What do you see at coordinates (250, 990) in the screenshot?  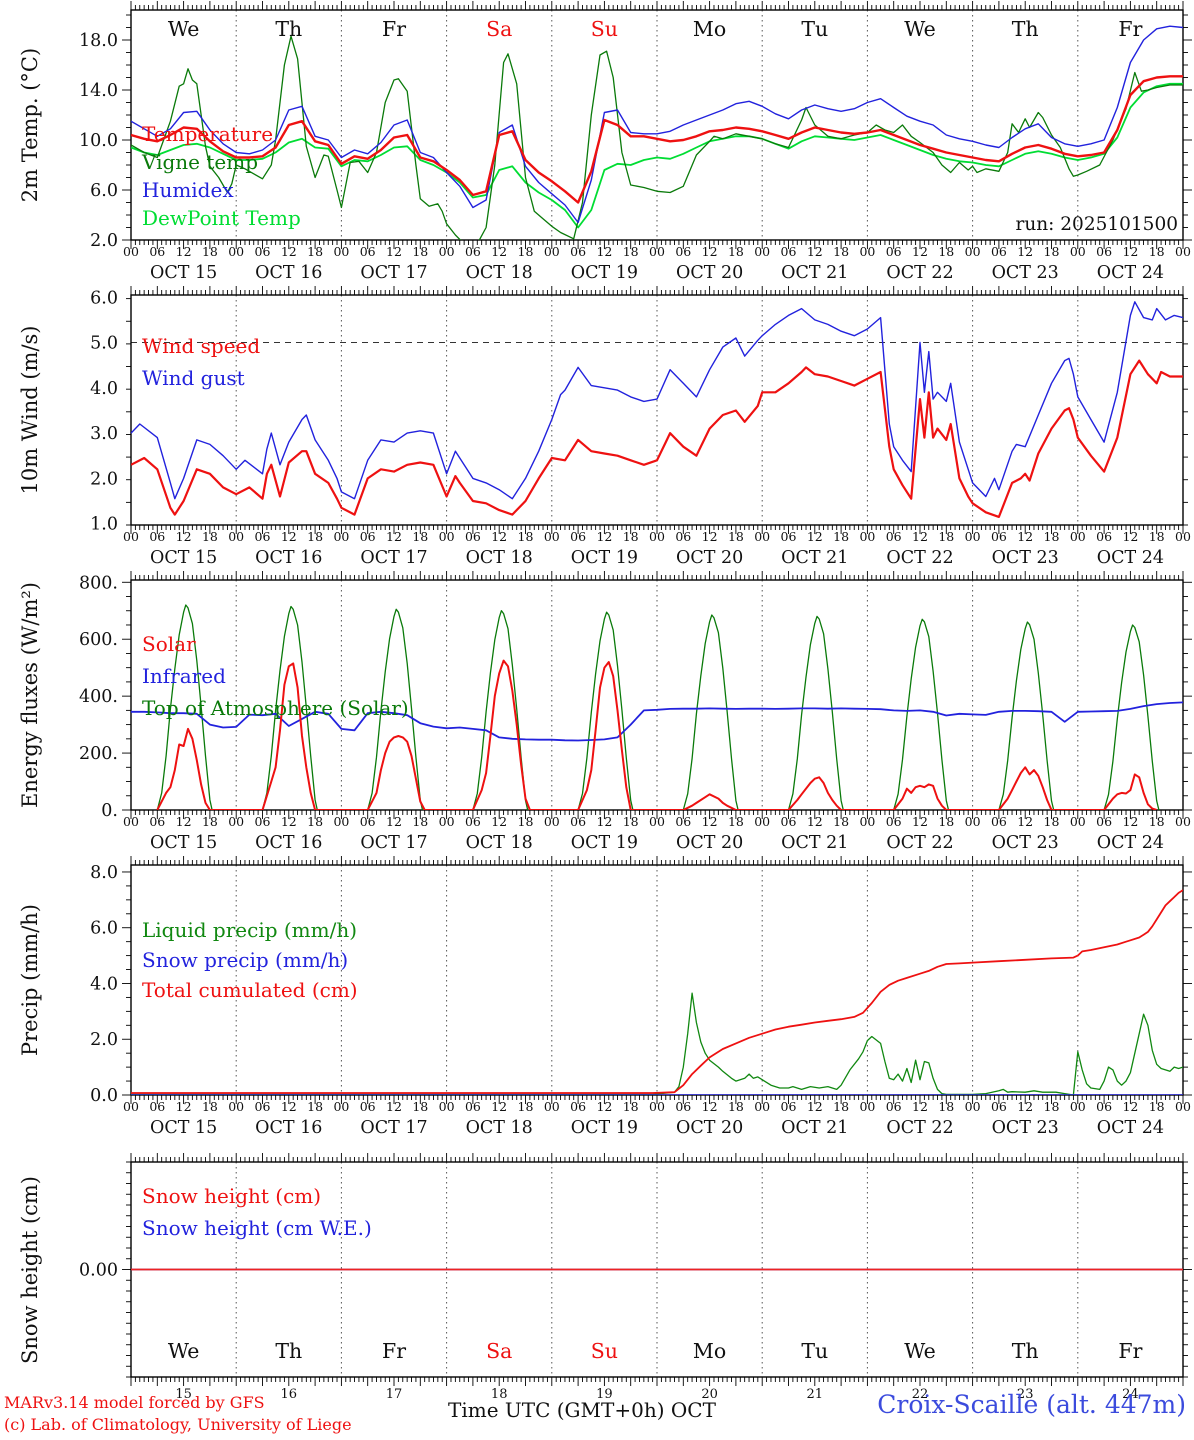 I see `legend-total-cumulated-cm: Total cumulated (cm)` at bounding box center [250, 990].